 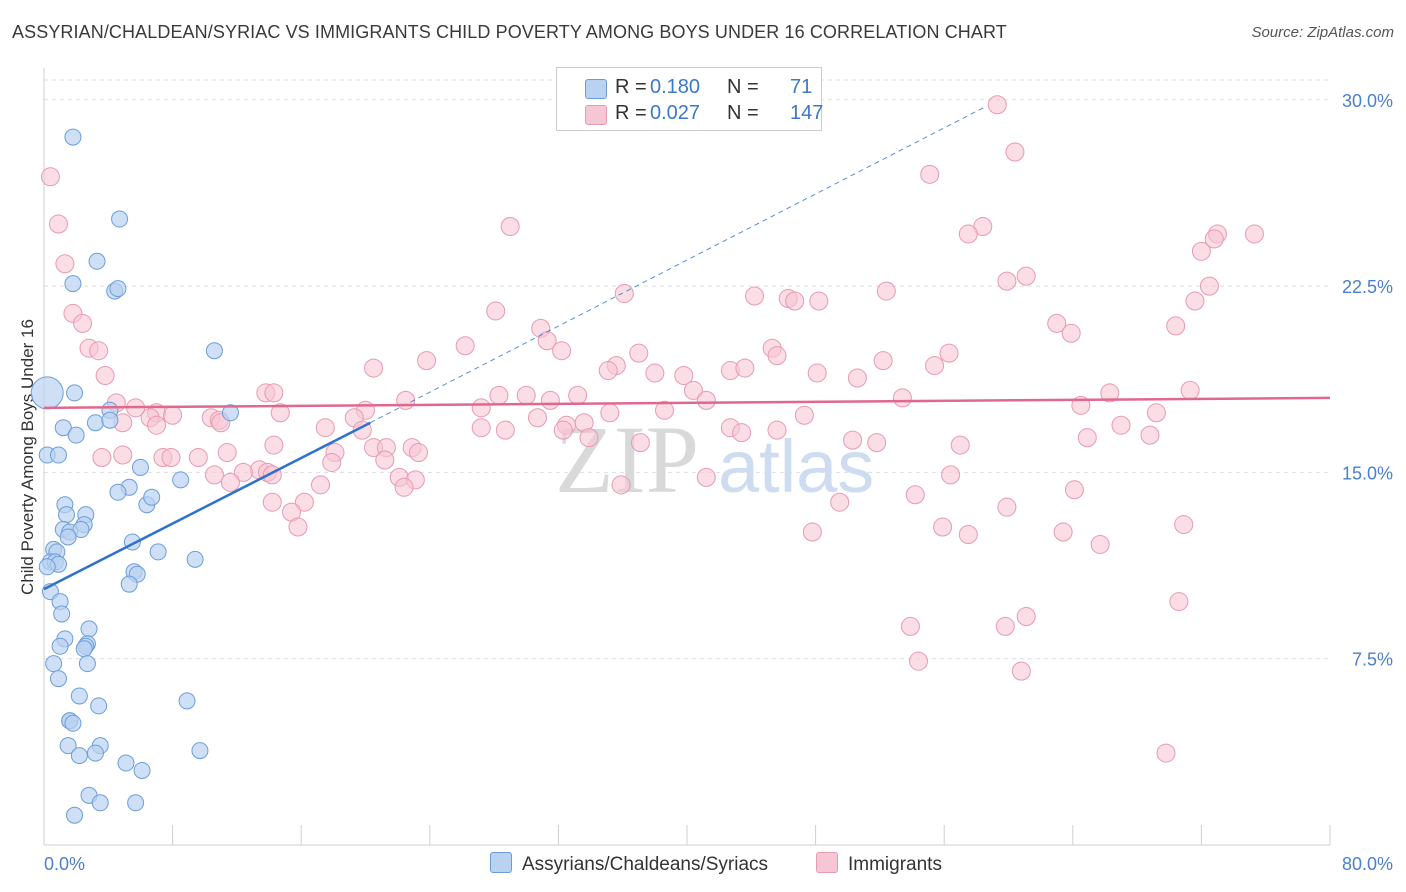 What do you see at coordinates (631, 113) in the screenshot?
I see `legend-r-label: R =` at bounding box center [631, 113].